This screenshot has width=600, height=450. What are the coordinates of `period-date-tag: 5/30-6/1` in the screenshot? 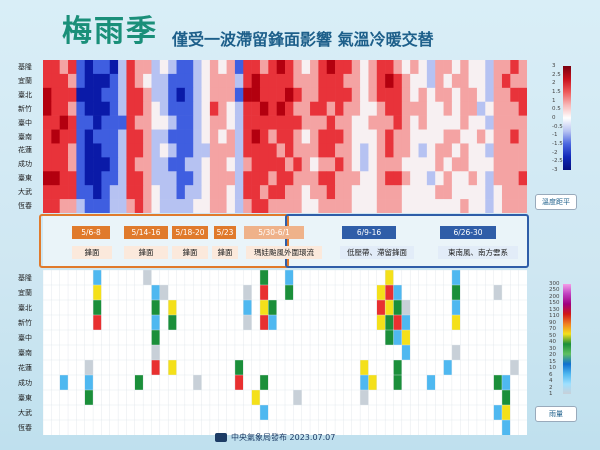 It's located at (274, 232).